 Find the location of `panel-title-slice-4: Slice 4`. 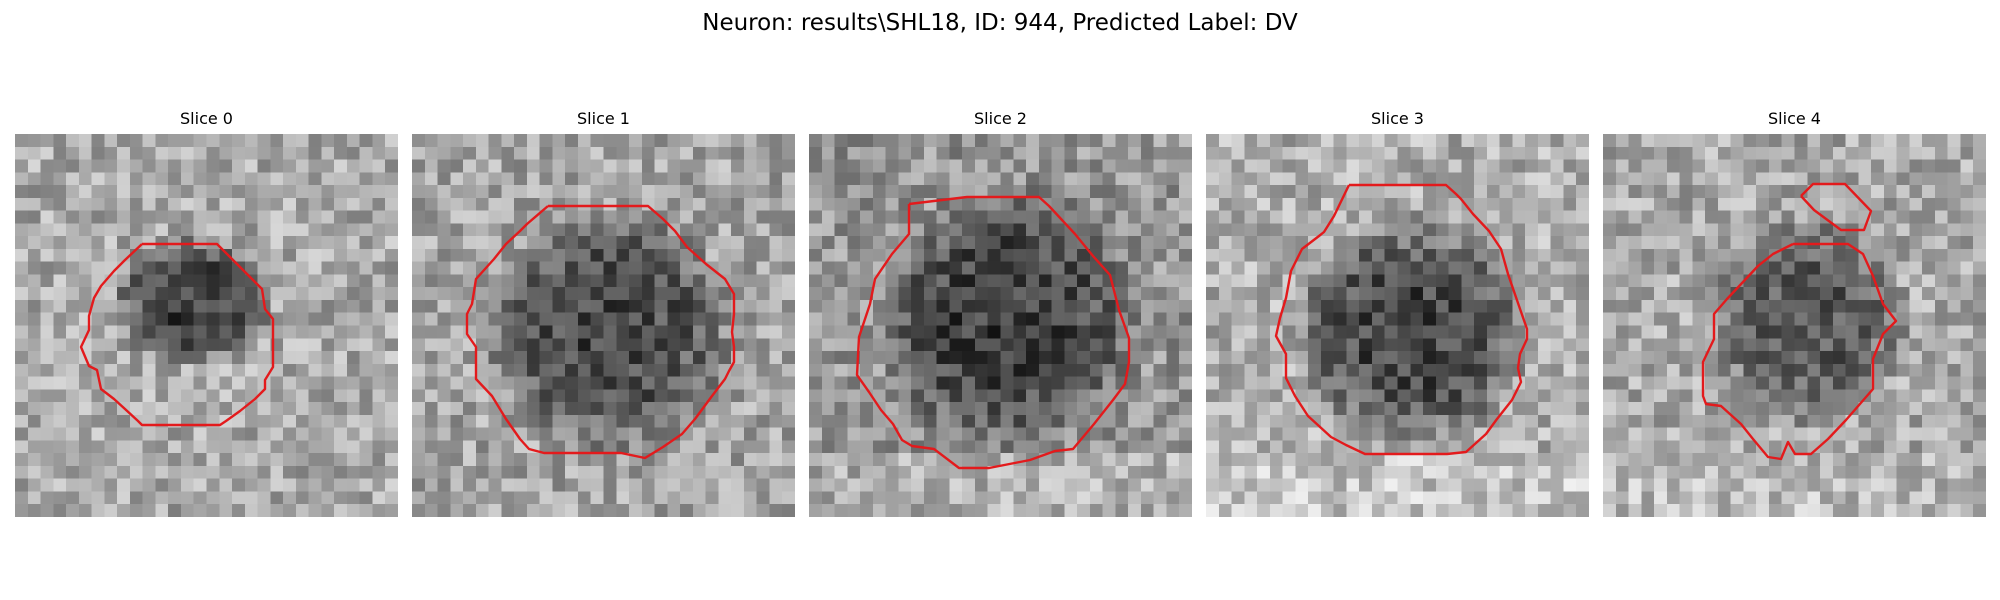

panel-title-slice-4: Slice 4 is located at coordinates (1794, 118).